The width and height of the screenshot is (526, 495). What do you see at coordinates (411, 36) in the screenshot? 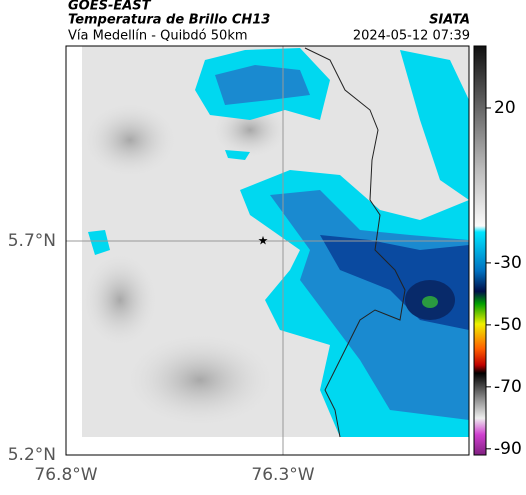
I see `datetime: 2024-05-12 07:39` at bounding box center [411, 36].